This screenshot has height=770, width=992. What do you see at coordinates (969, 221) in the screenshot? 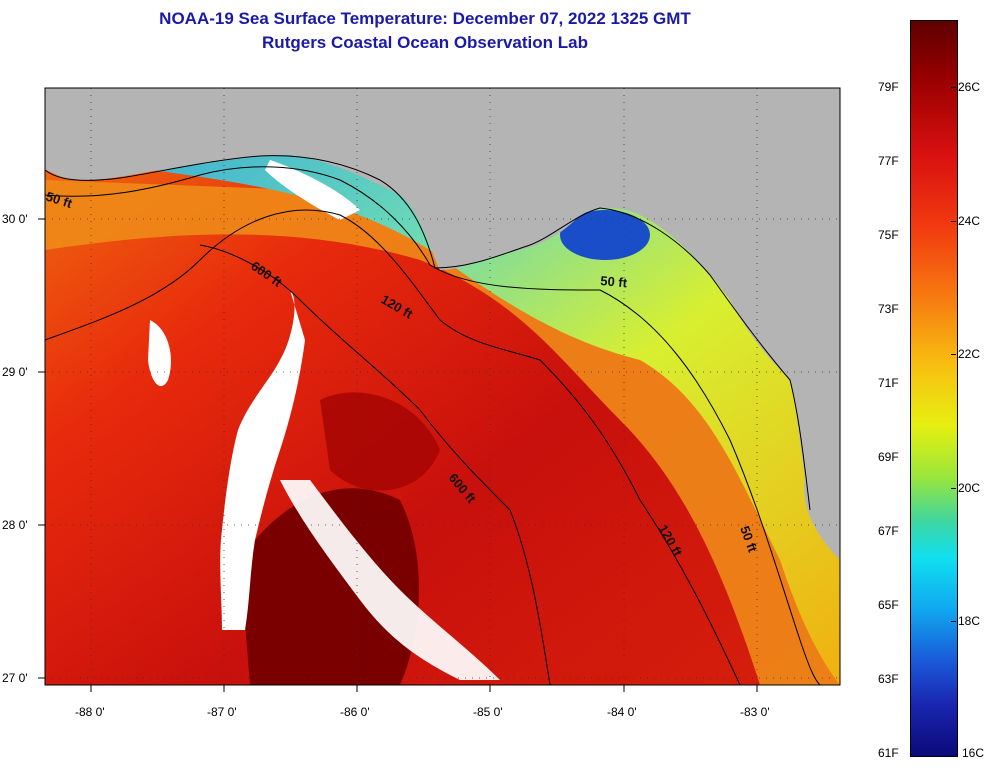
I see `colorbar-c-label: 24C` at bounding box center [969, 221].